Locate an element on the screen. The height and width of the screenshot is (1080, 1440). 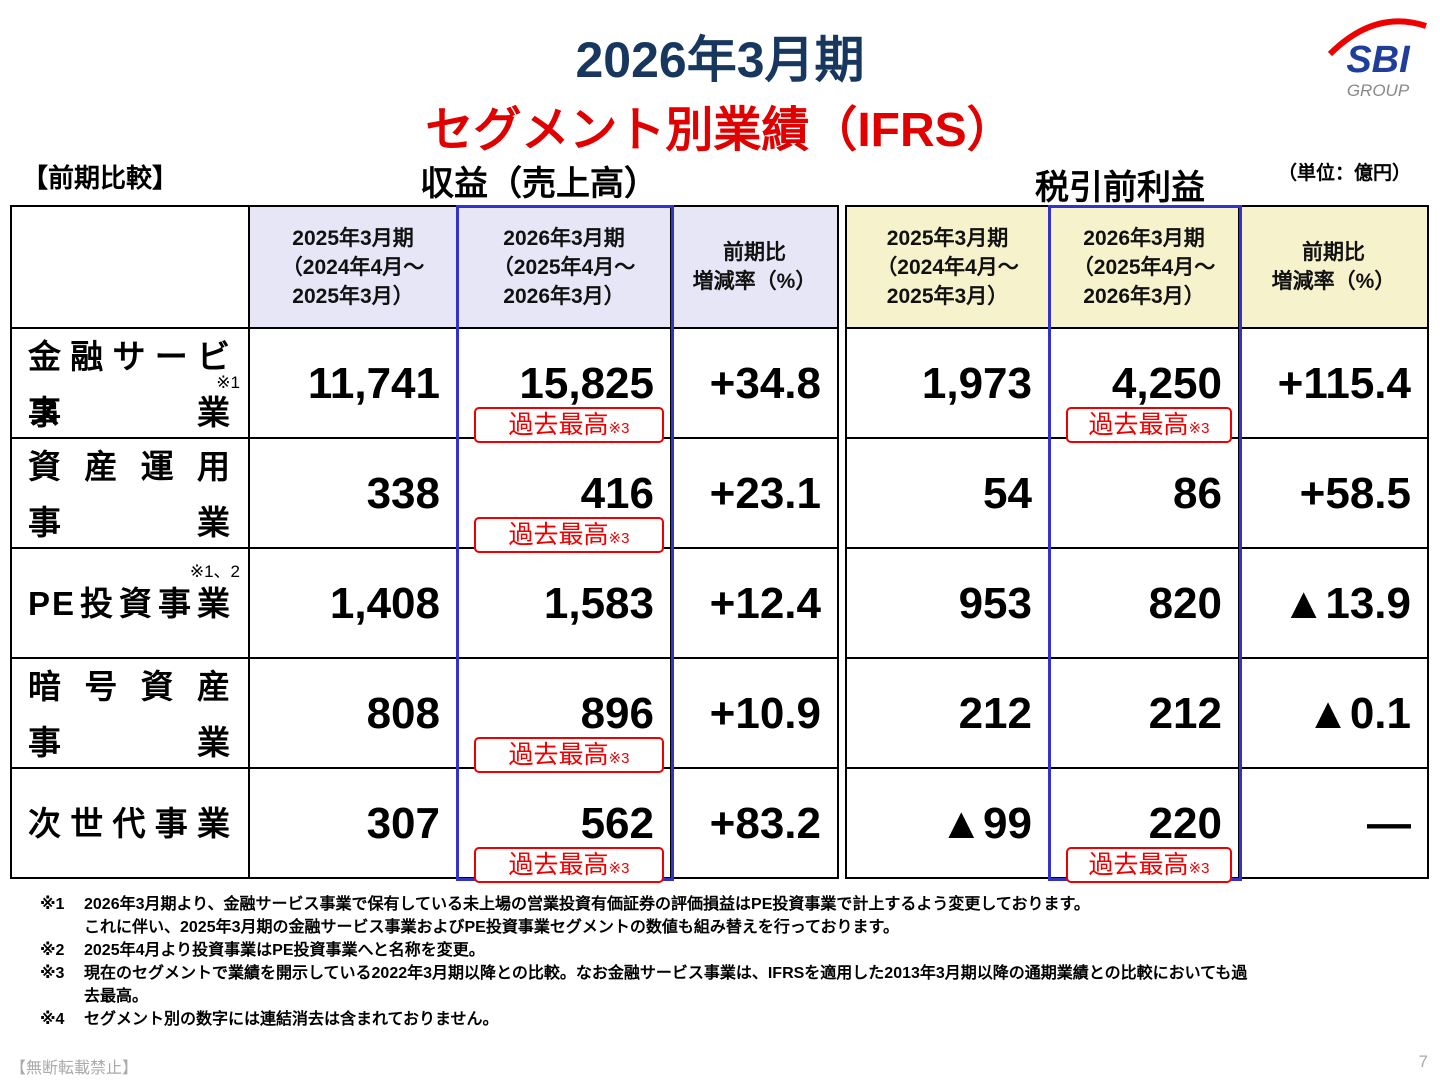
value: 562 is located at coordinates (617, 823).